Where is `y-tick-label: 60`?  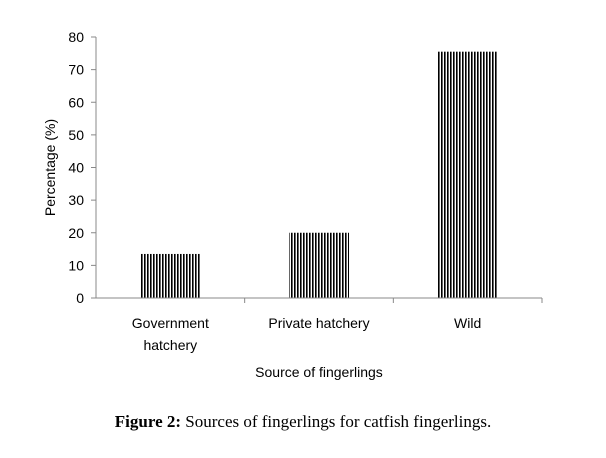 y-tick-label: 60 is located at coordinates (76, 102).